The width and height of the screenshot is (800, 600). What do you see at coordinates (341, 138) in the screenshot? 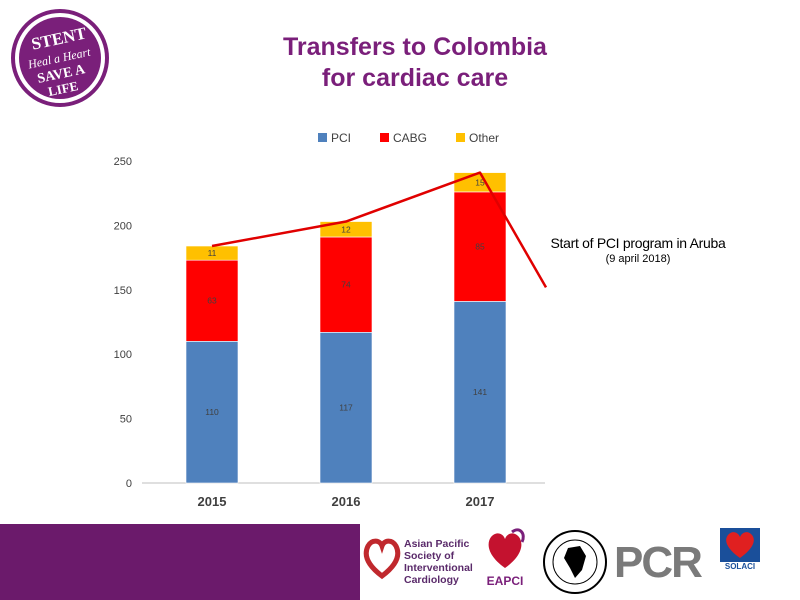
I see `legend-label-pci: PCI` at bounding box center [341, 138].